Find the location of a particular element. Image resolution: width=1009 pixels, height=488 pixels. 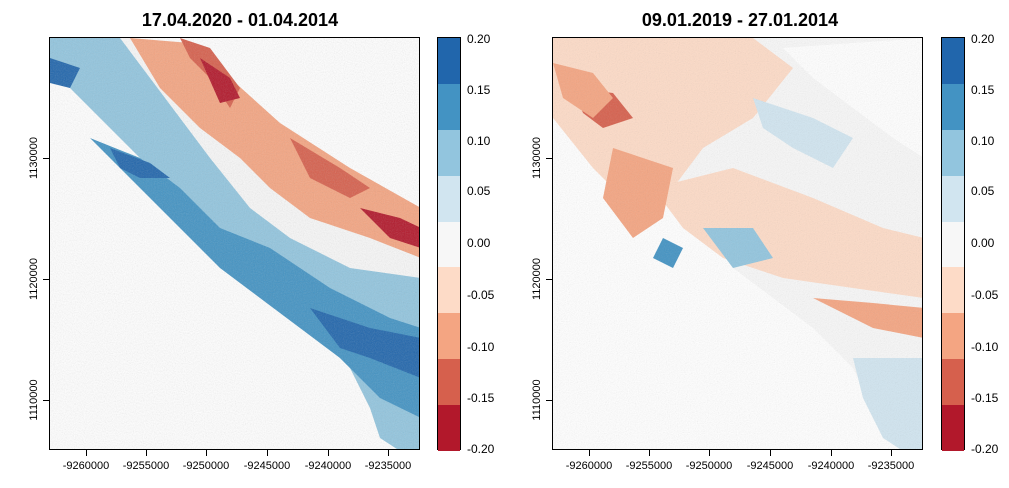

panel1-title: 17.04.2020 - 01.04.2014 is located at coordinates (240, 20).